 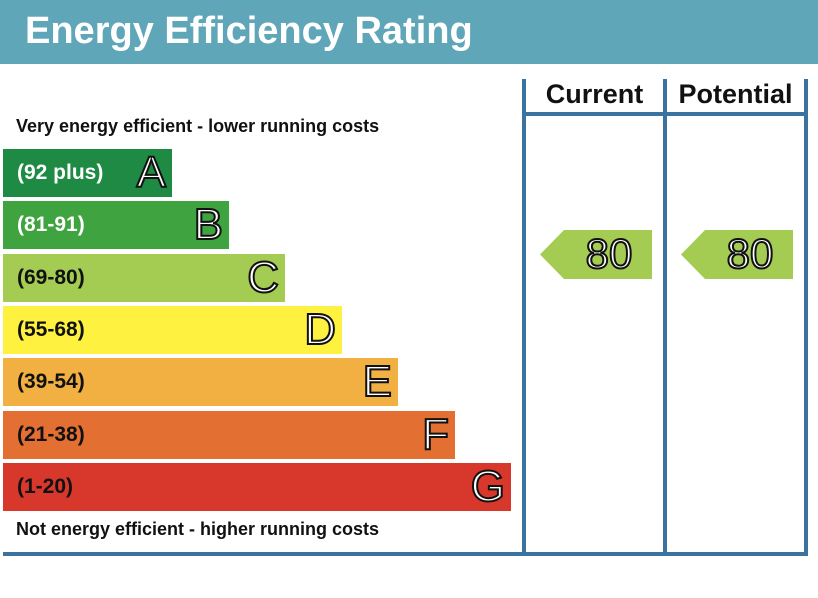 What do you see at coordinates (263, 277) in the screenshot?
I see `band-letter: C` at bounding box center [263, 277].